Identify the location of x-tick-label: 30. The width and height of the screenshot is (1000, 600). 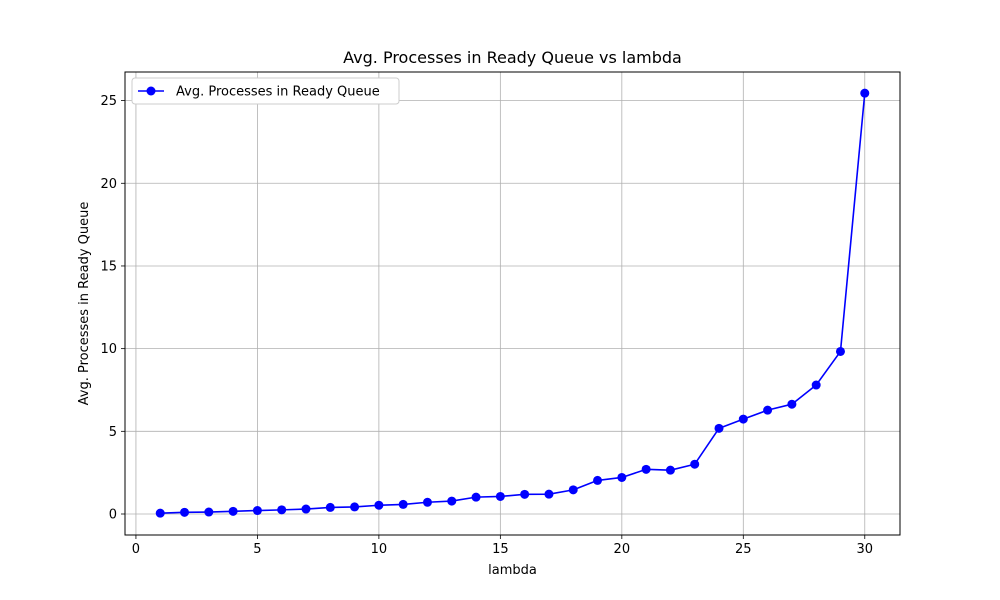
(864, 549).